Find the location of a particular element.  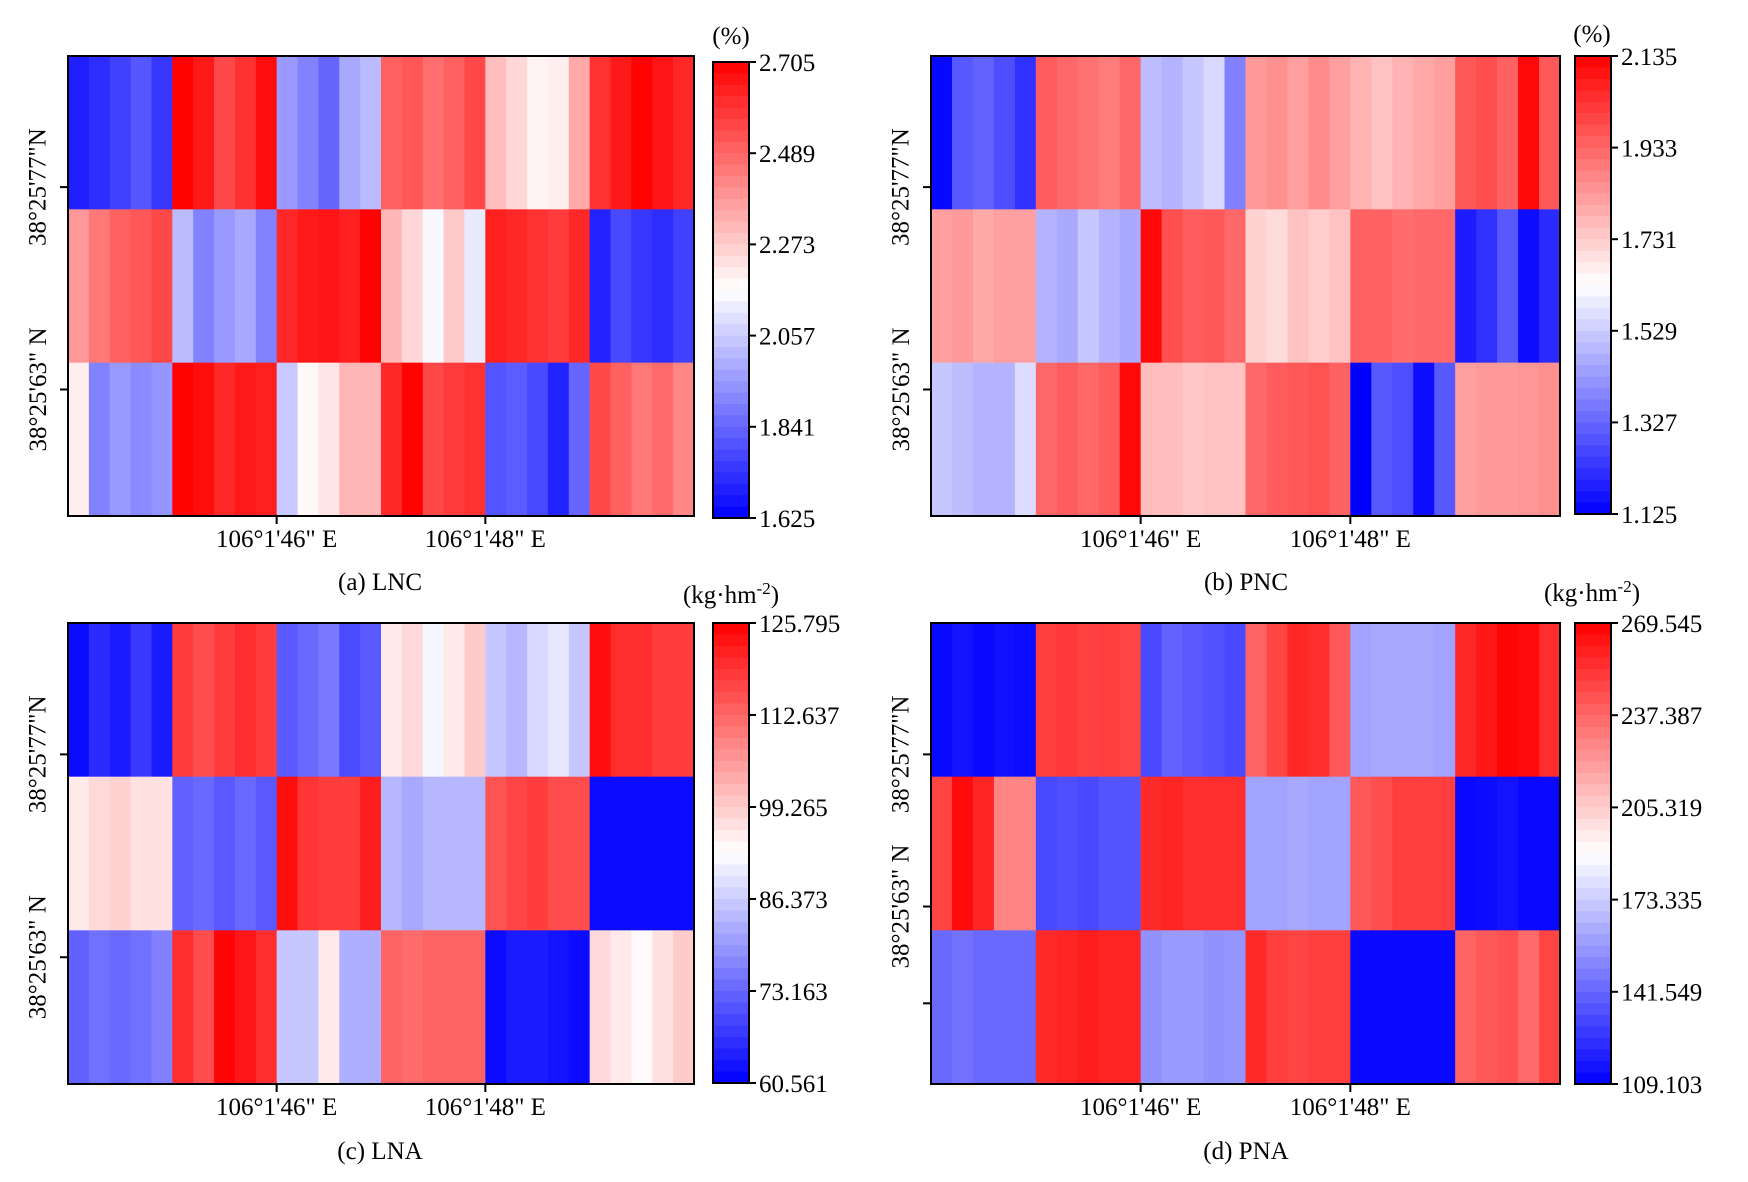

panel-caption: (d) PNA is located at coordinates (1245, 1151).